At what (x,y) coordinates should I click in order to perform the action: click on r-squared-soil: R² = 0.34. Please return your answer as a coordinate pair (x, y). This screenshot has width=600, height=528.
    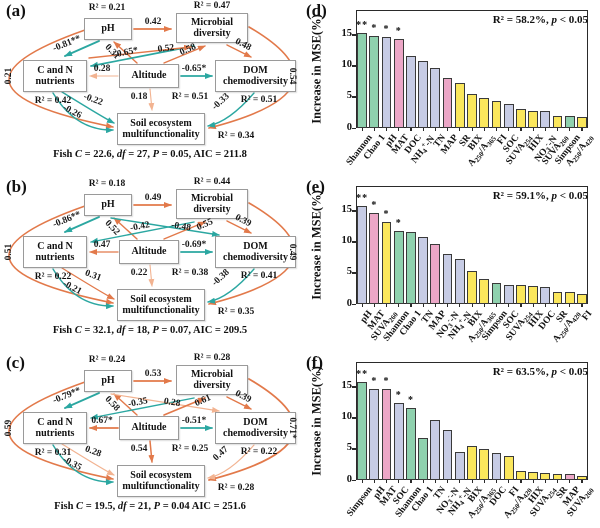
    Looking at the image, I should click on (236, 136).